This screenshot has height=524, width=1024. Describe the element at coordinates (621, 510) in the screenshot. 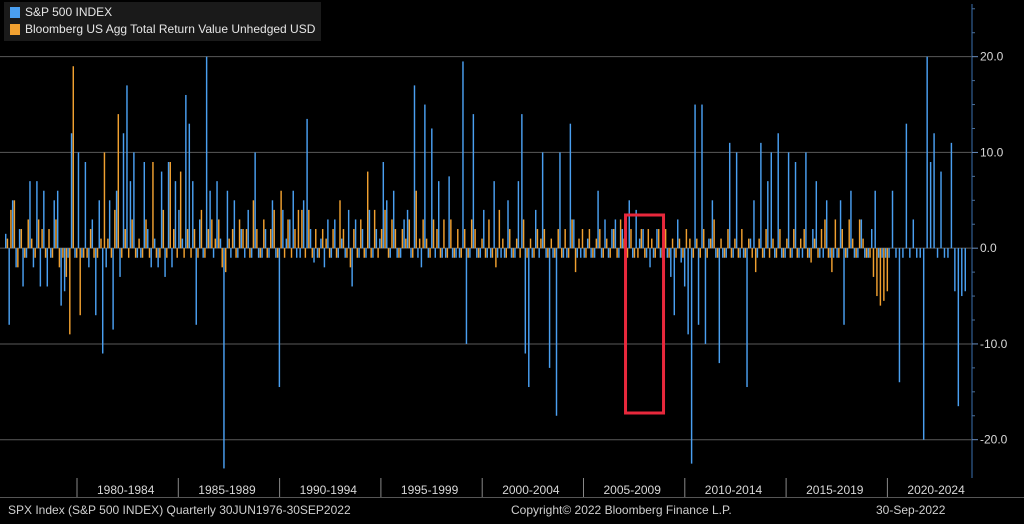

I see `footer-copyright: Copyright© 2022 Bloomberg Finance L.P.` at that location.